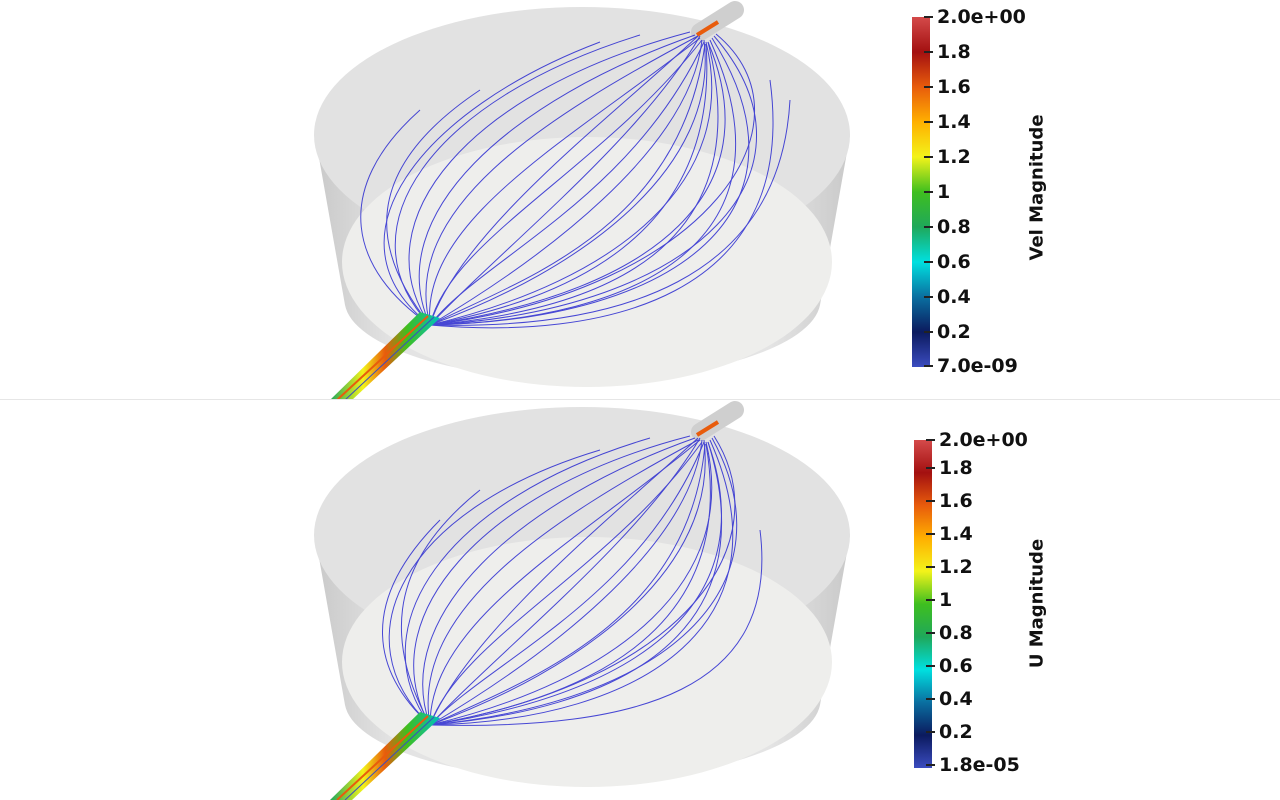 This screenshot has width=1280, height=800. What do you see at coordinates (640, 399) in the screenshot?
I see `view-divider` at bounding box center [640, 399].